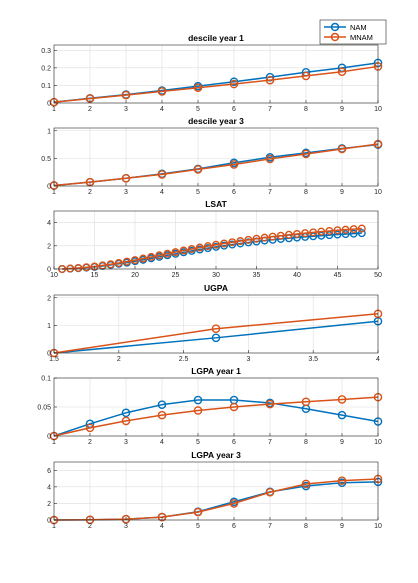 The width and height of the screenshot is (418, 583). Describe the element at coordinates (49, 326) in the screenshot. I see `y-tick-label: 1` at that location.